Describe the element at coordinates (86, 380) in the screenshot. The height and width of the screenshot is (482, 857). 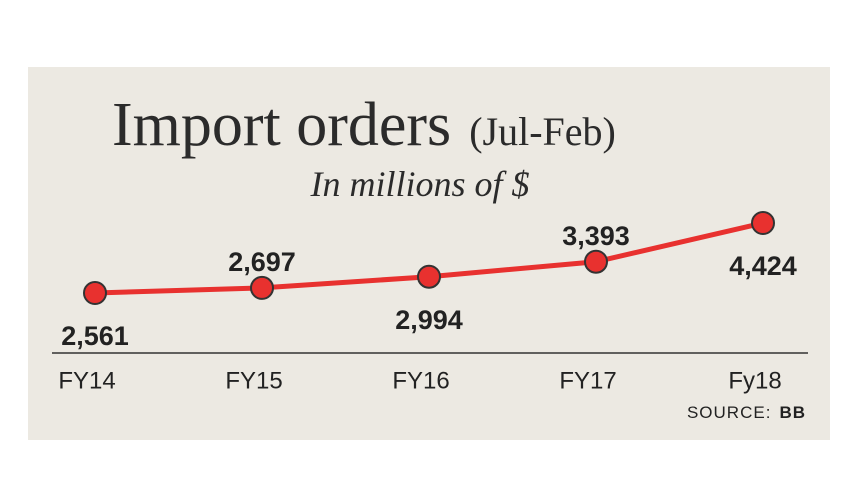
I see `x-tick-label: FY14` at that location.